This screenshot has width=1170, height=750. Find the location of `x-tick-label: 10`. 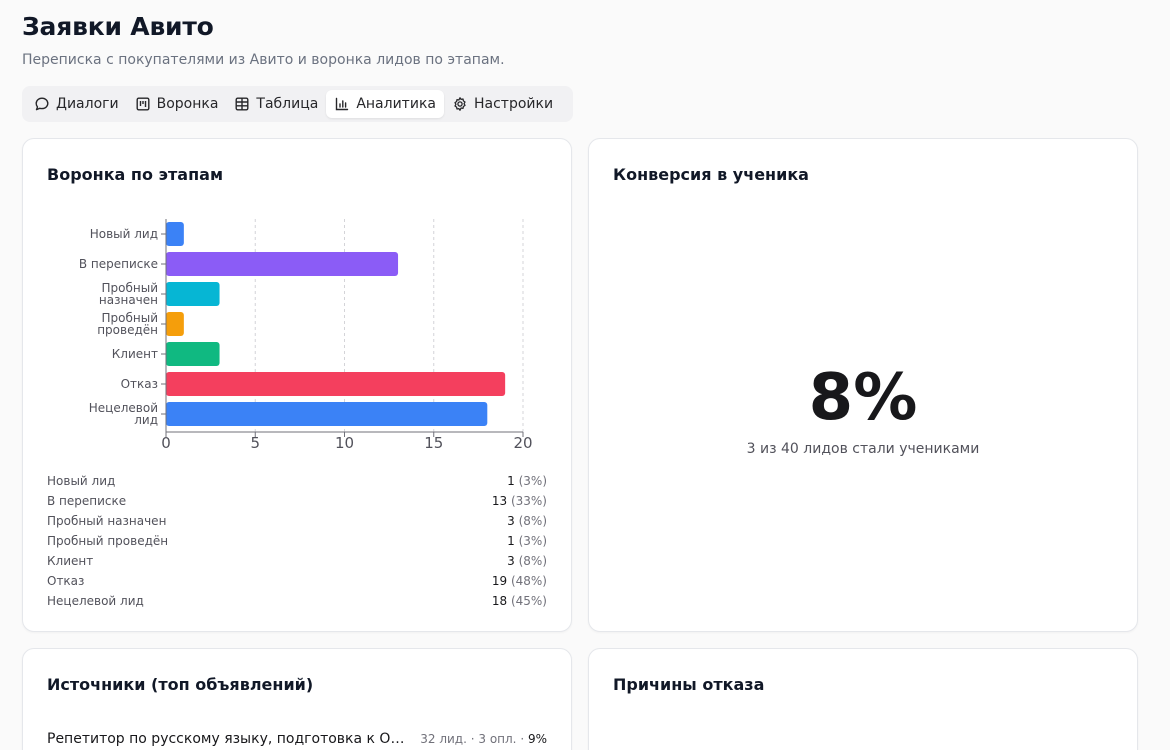

x-tick-label: 10 is located at coordinates (344, 443).